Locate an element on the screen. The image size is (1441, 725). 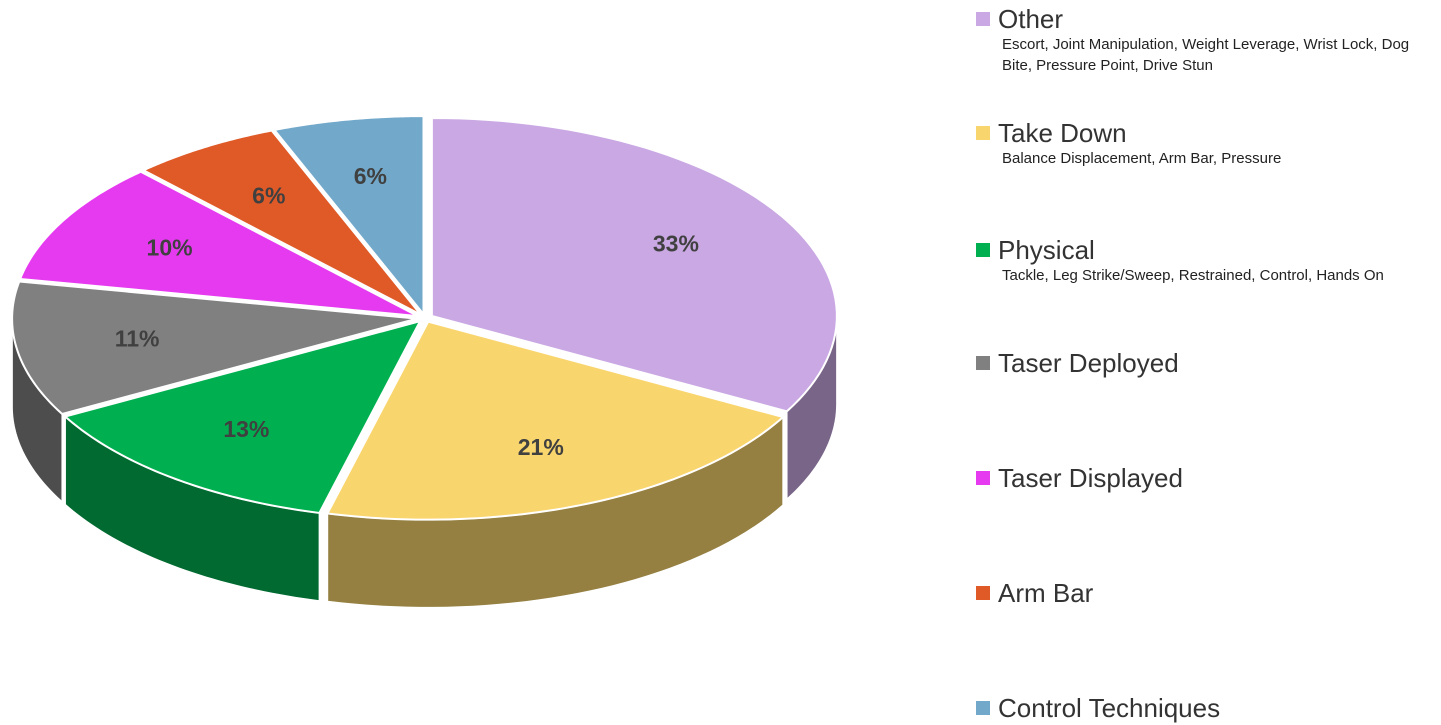
legend-item: Taser Displayed is located at coordinates (1201, 478).